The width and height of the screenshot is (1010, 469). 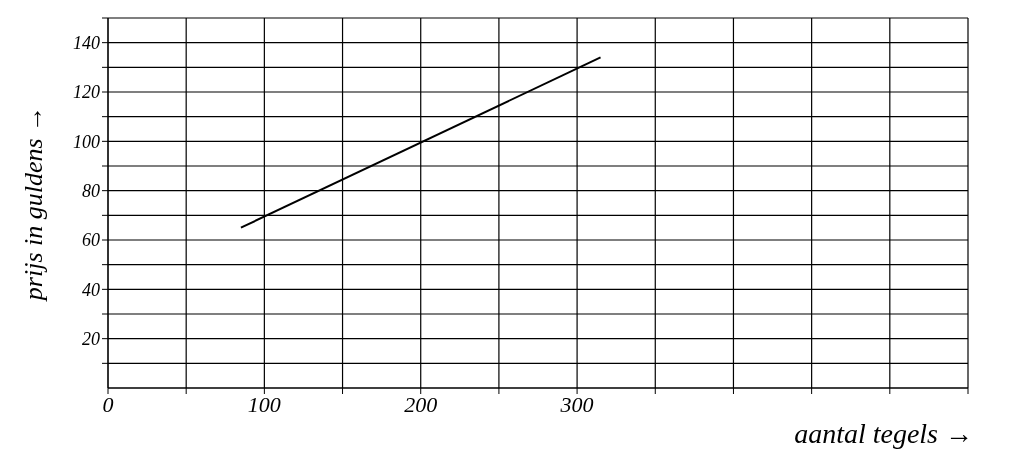 What do you see at coordinates (91, 289) in the screenshot?
I see `y-tick-label: 40` at bounding box center [91, 289].